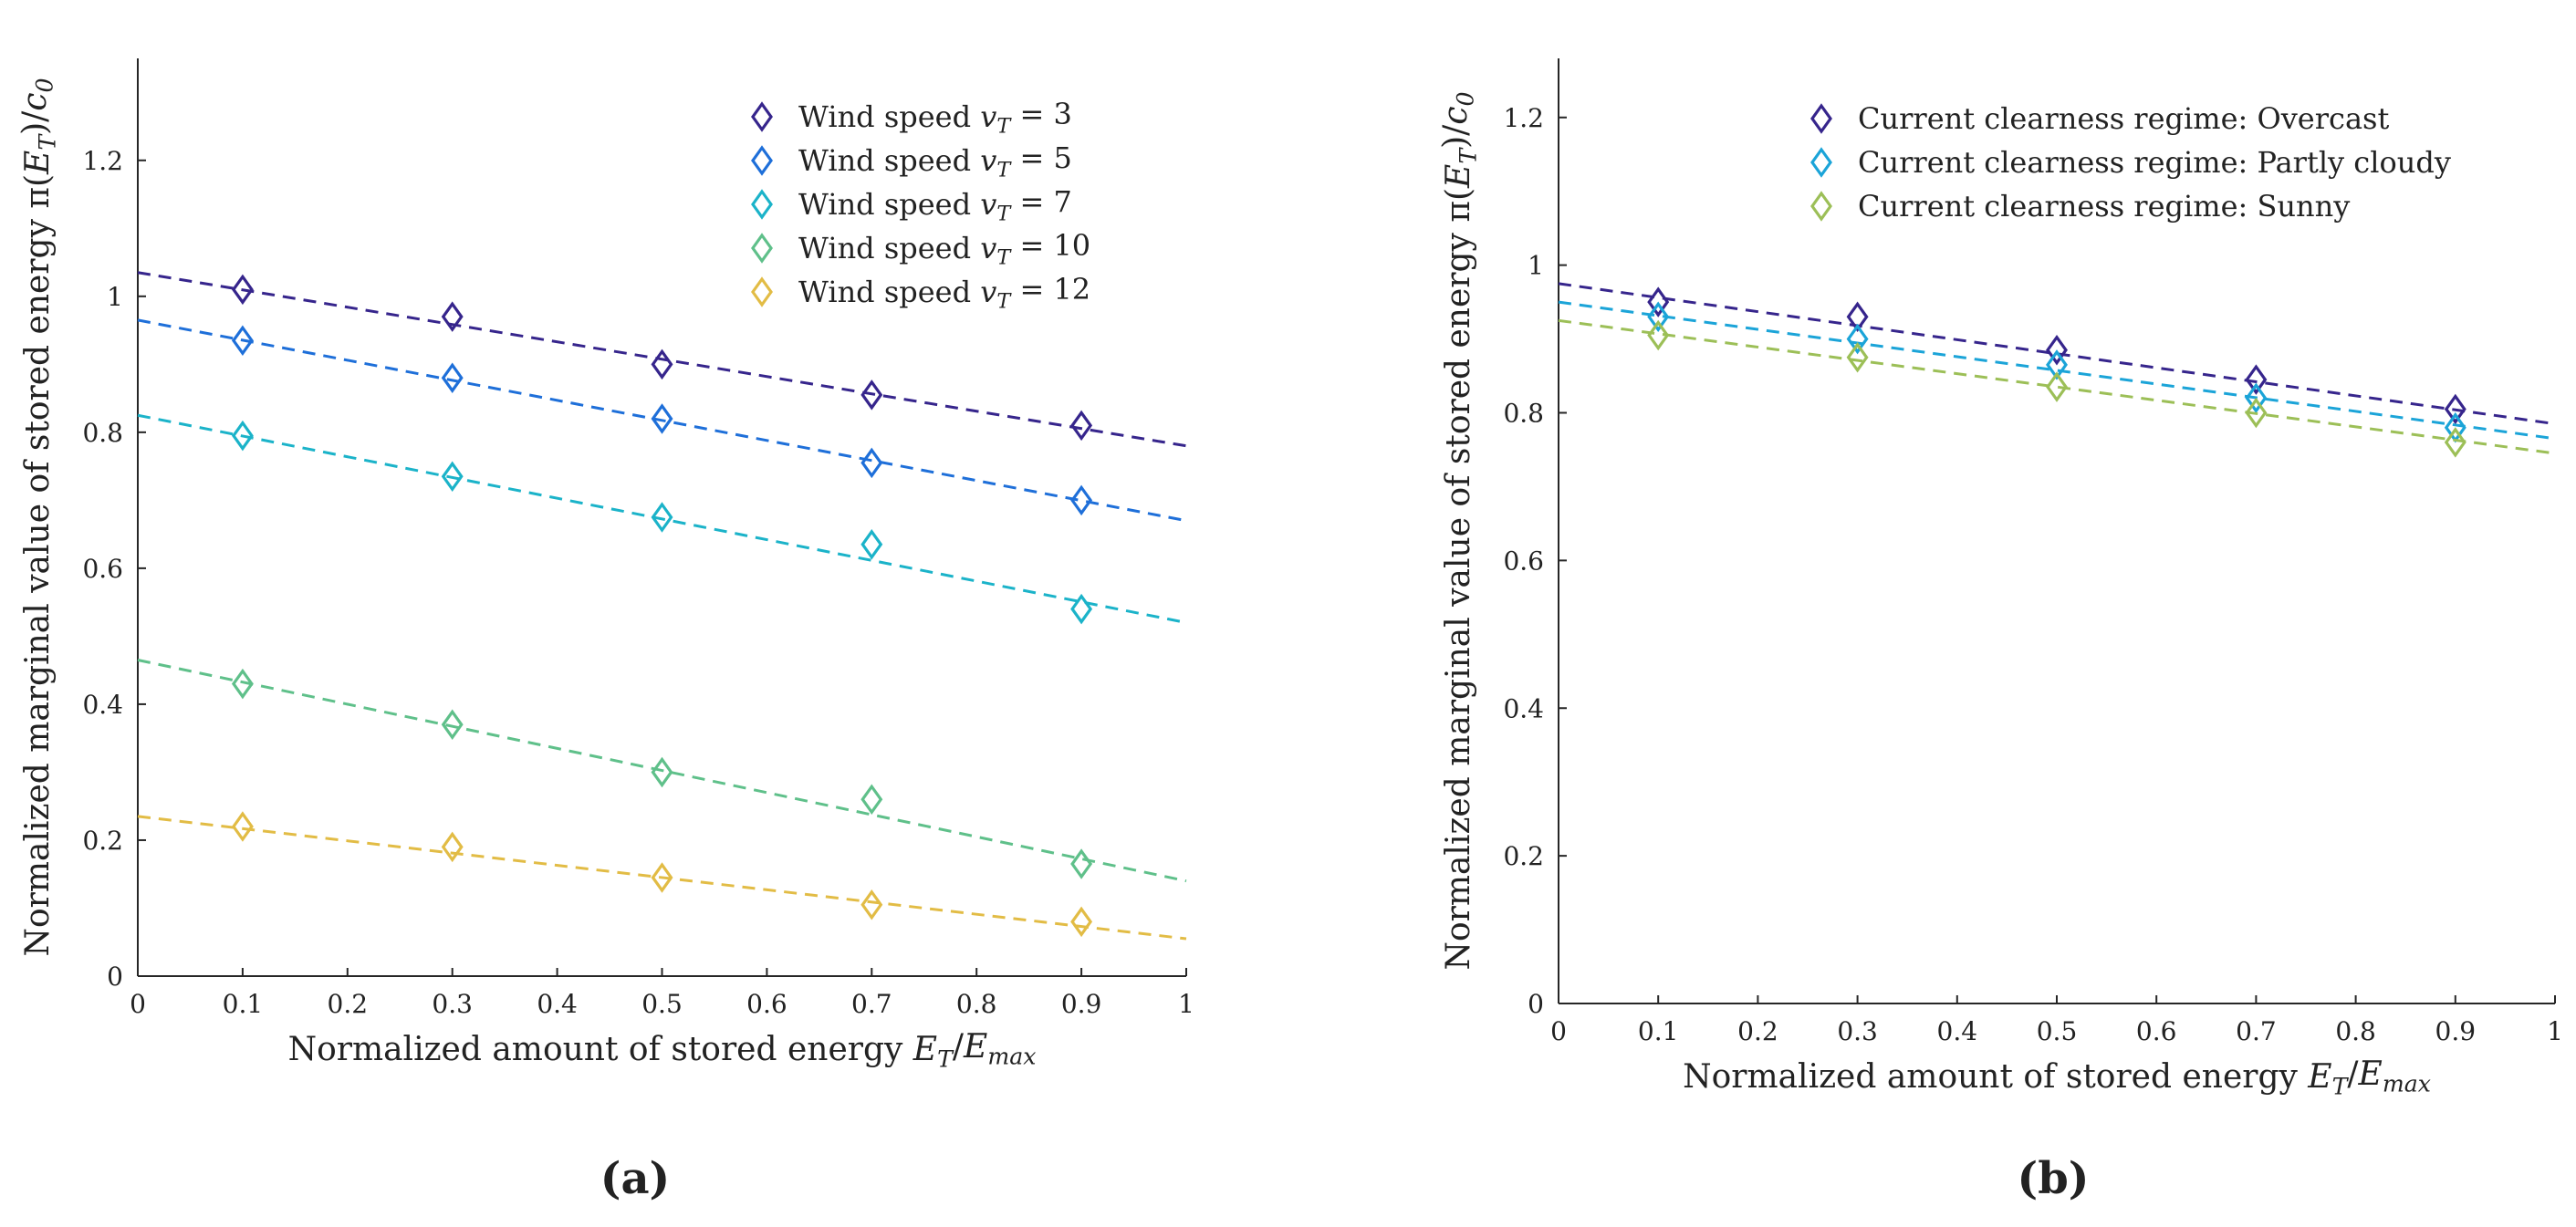 This screenshot has width=2576, height=1227. Describe the element at coordinates (635, 1179) in the screenshot. I see `panel-label: (a)` at that location.